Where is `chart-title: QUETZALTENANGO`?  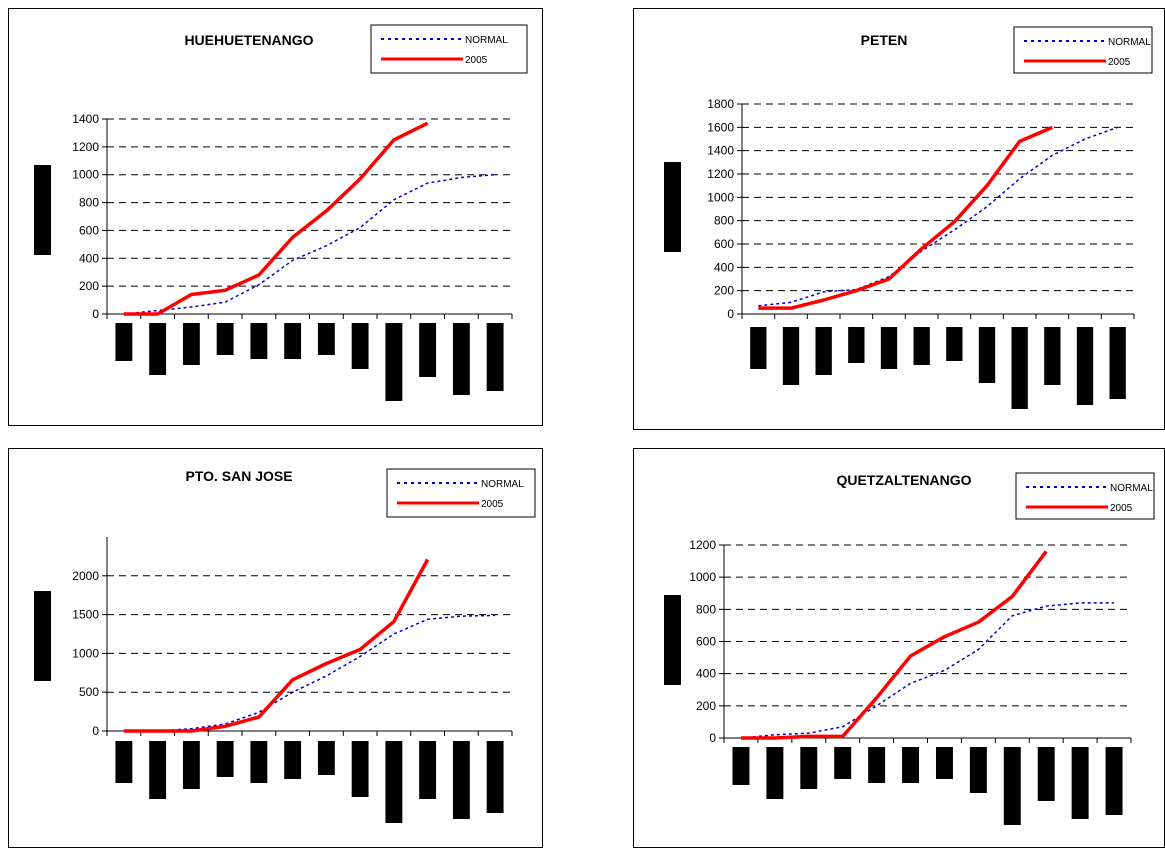
chart-title: QUETZALTENANGO is located at coordinates (903, 480).